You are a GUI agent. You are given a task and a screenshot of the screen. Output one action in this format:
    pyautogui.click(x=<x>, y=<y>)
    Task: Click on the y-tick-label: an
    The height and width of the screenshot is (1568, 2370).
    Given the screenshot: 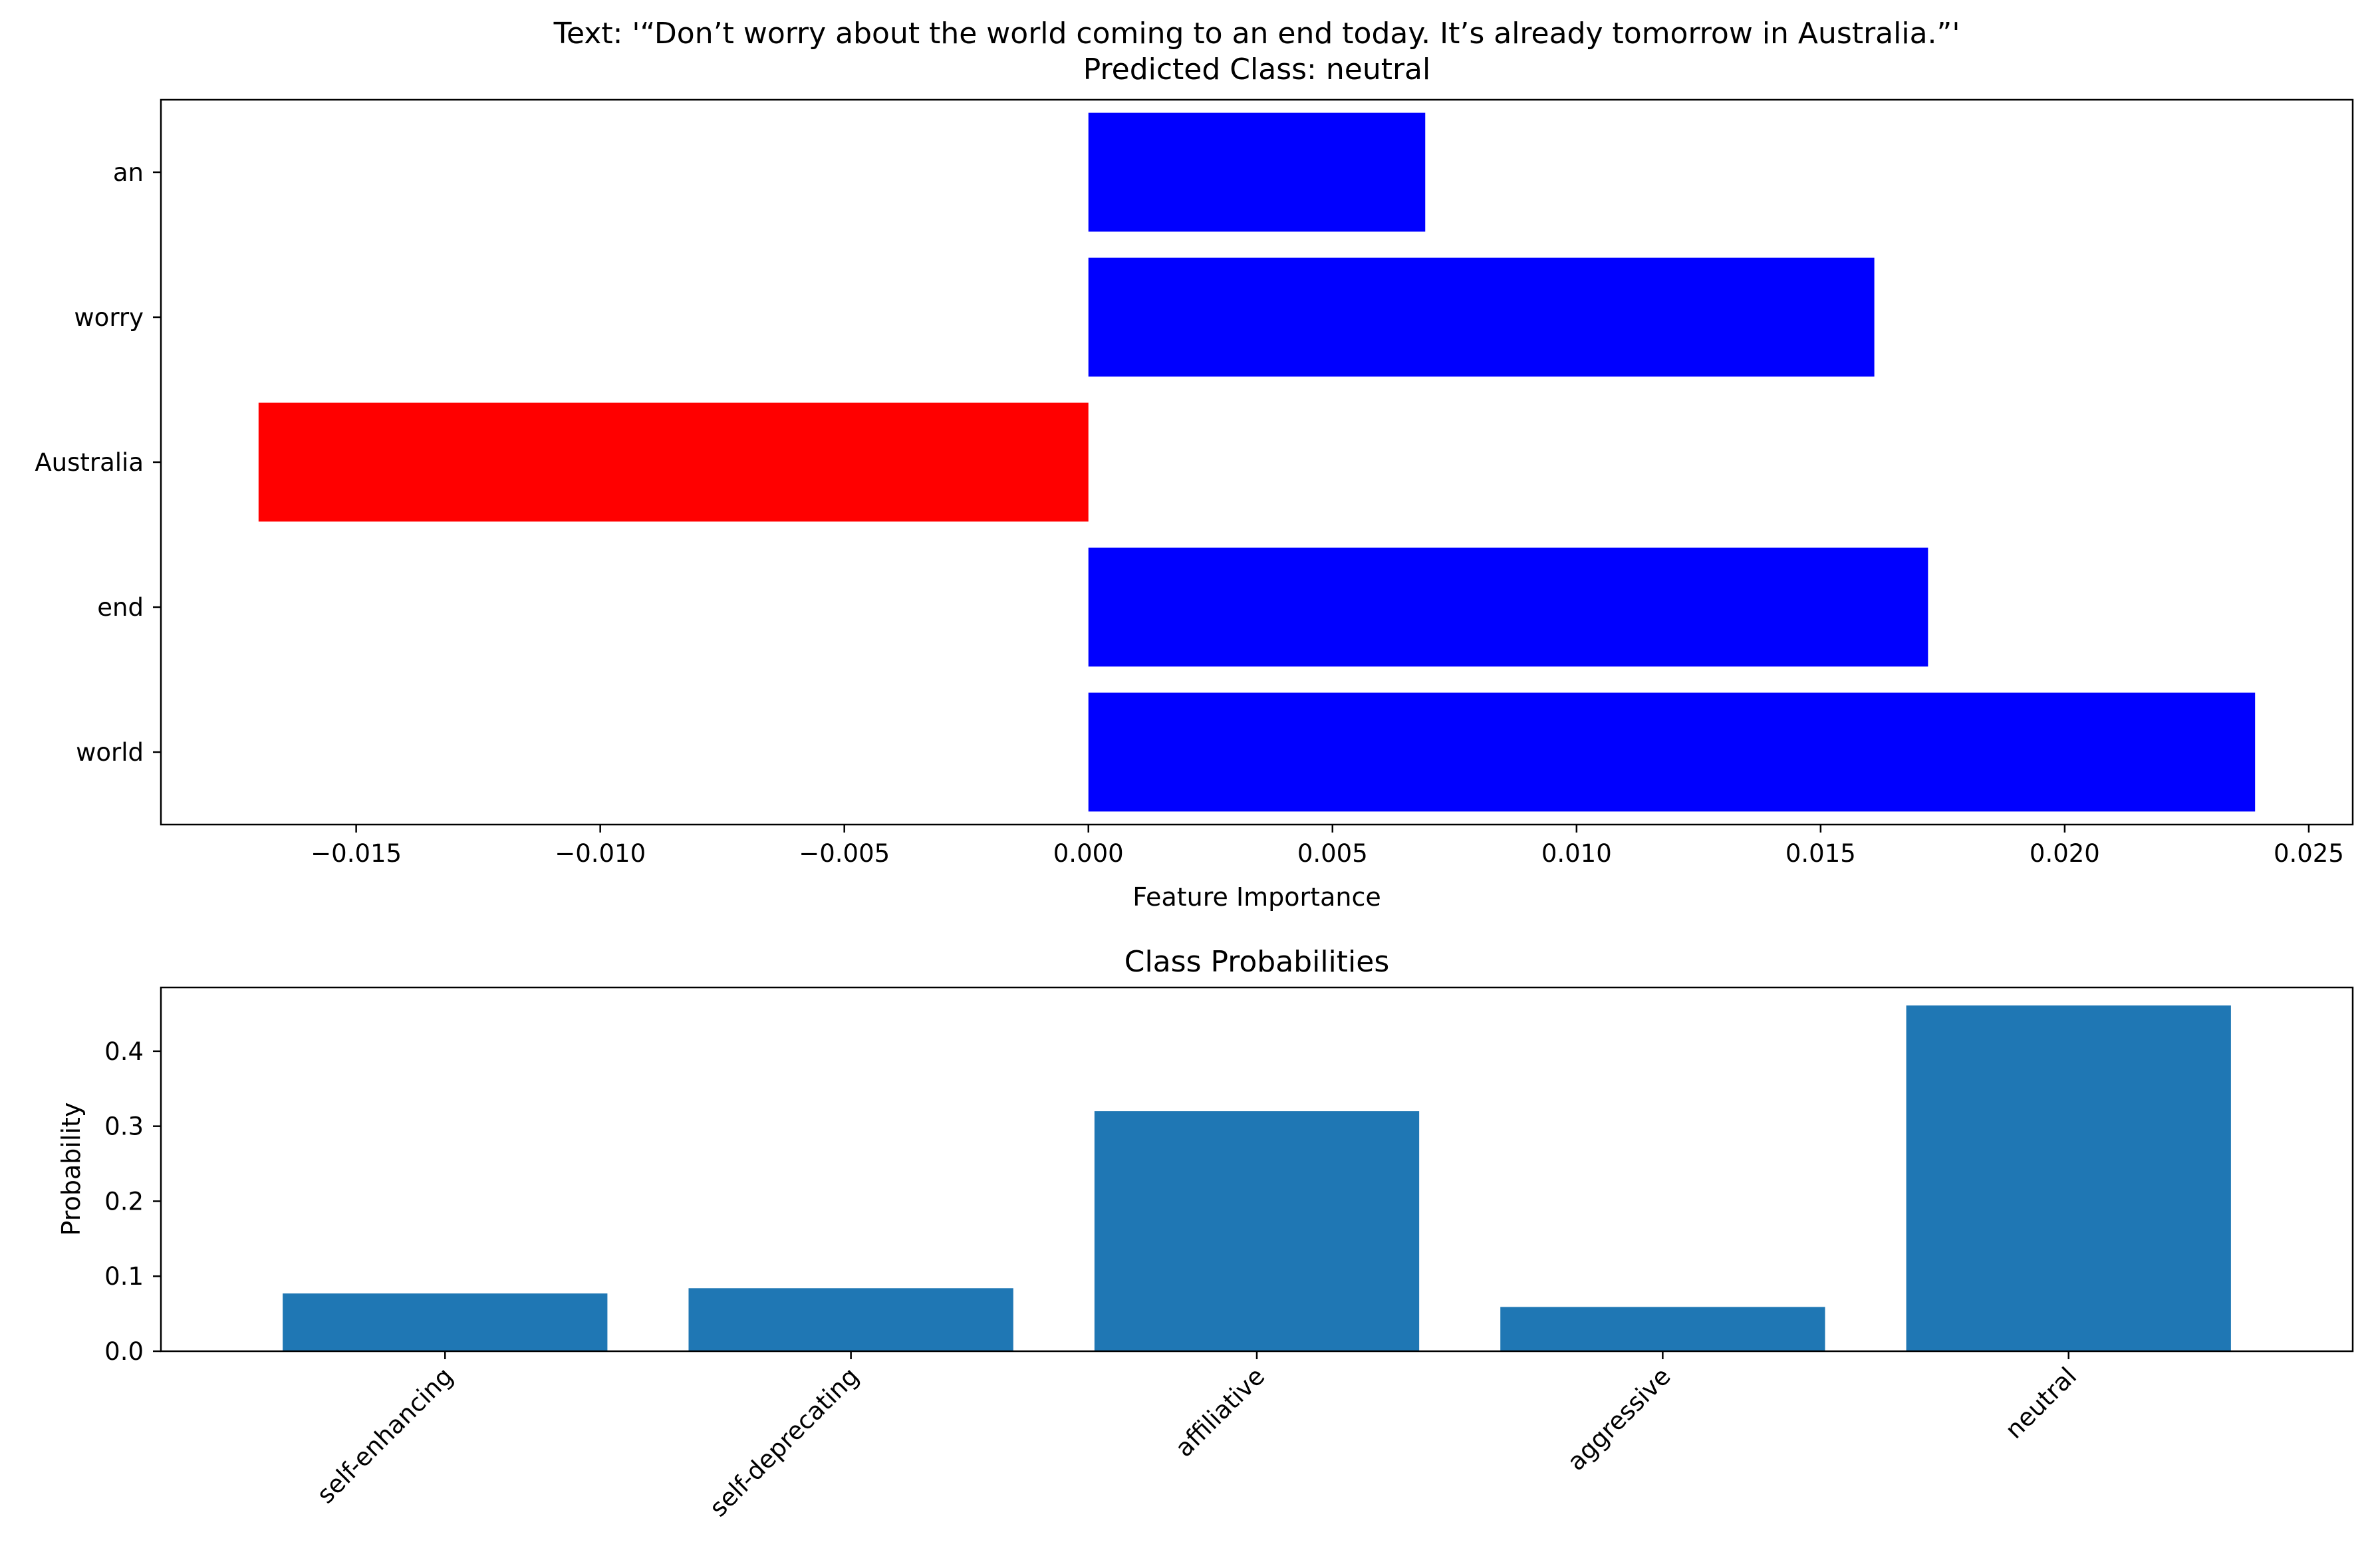 What is the action you would take?
    pyautogui.click(x=128, y=172)
    